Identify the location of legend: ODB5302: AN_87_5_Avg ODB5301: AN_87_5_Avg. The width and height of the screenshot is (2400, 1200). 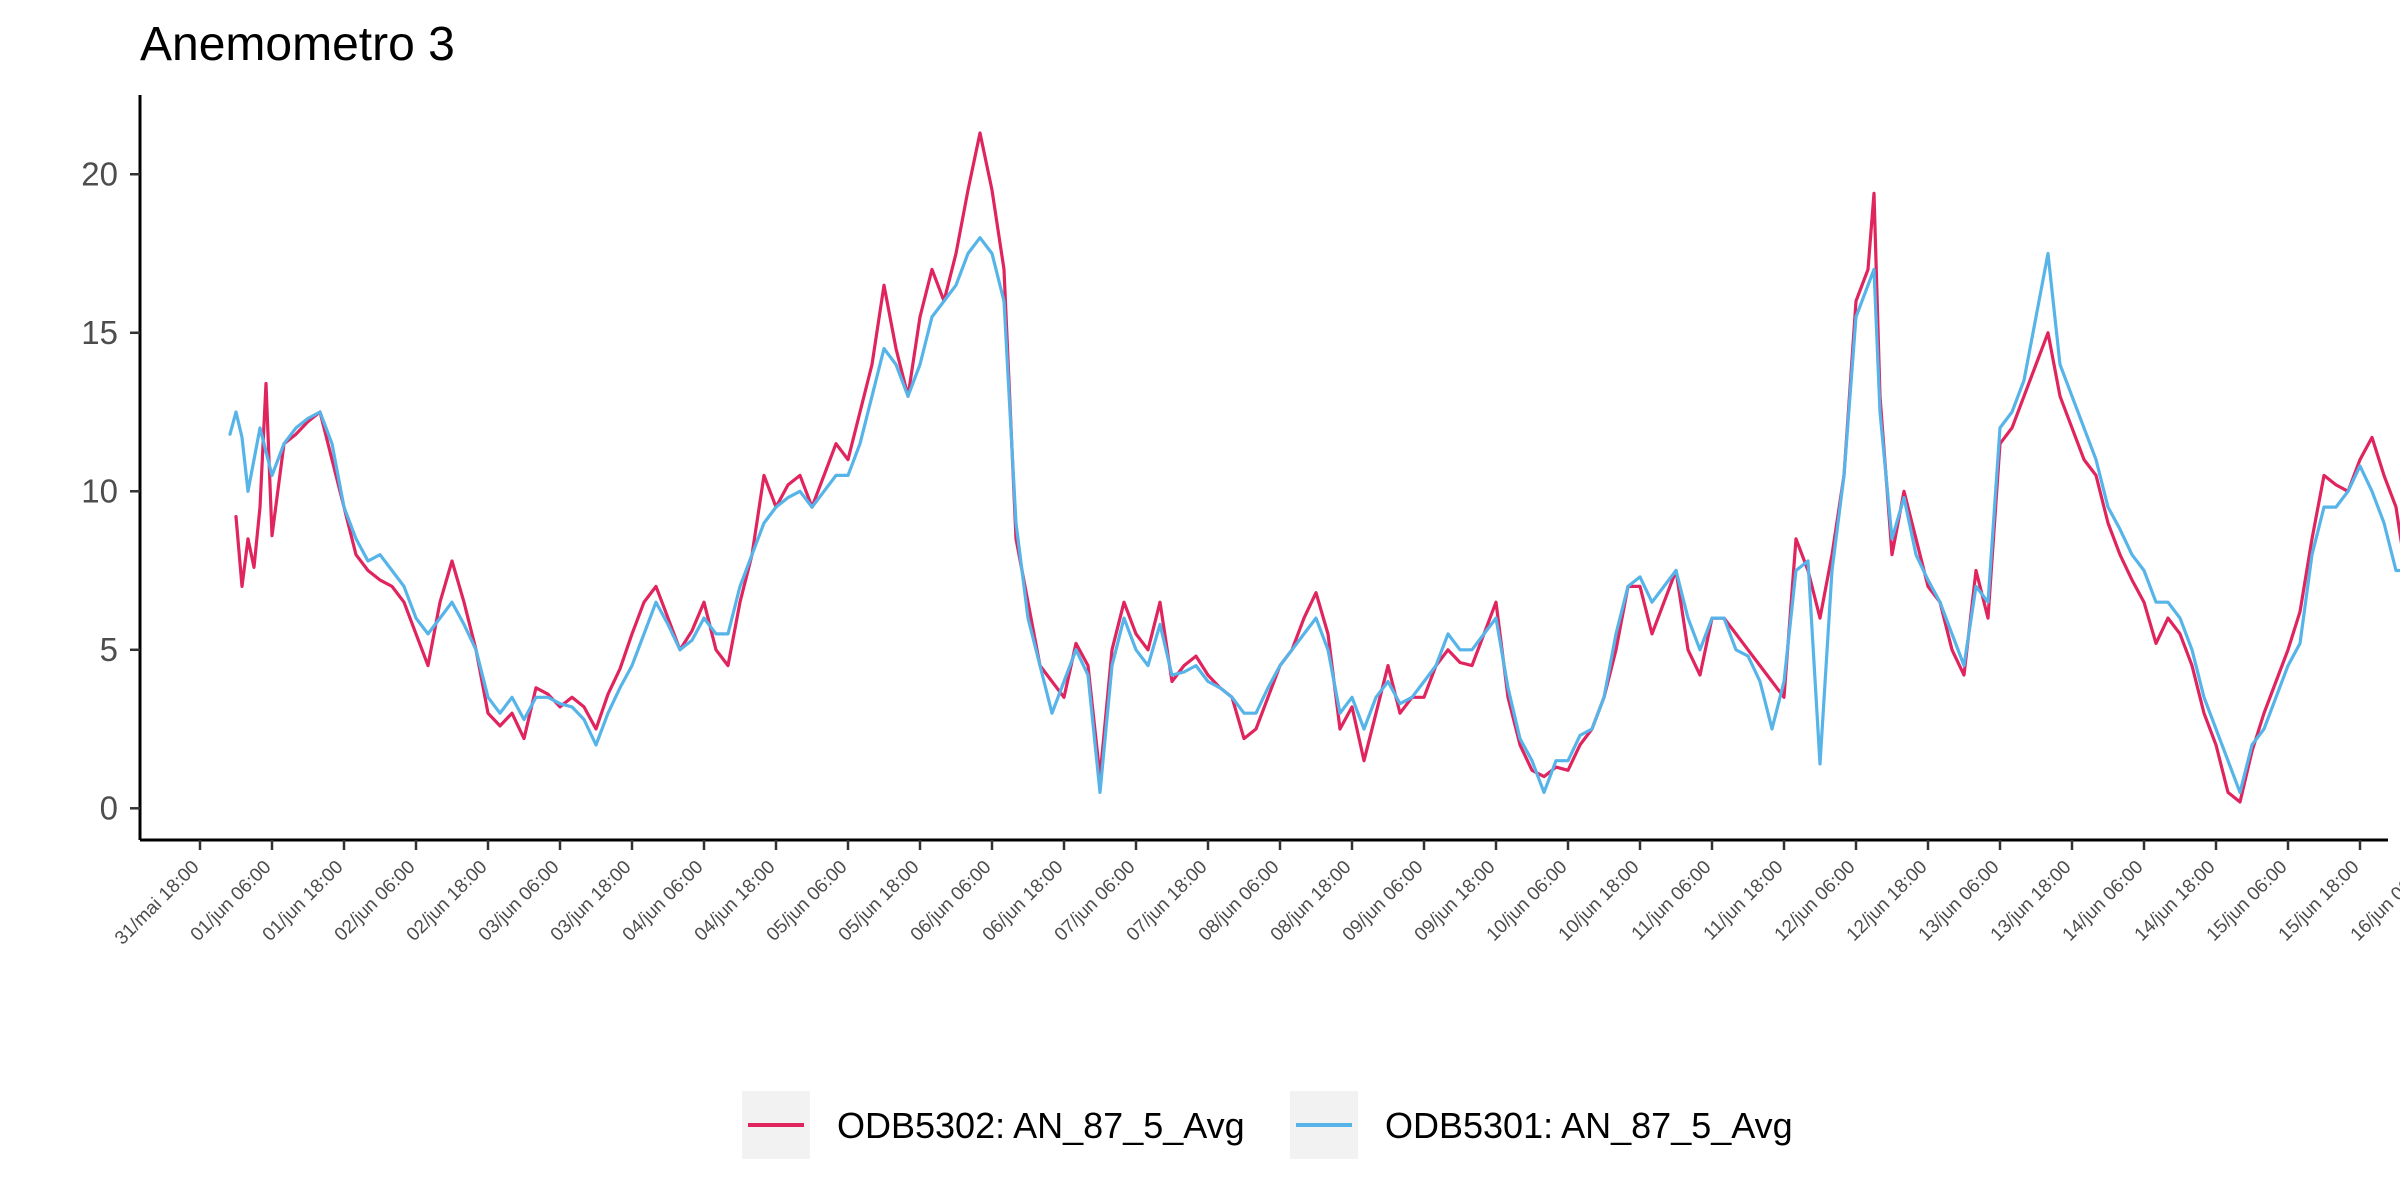
(1267, 1125).